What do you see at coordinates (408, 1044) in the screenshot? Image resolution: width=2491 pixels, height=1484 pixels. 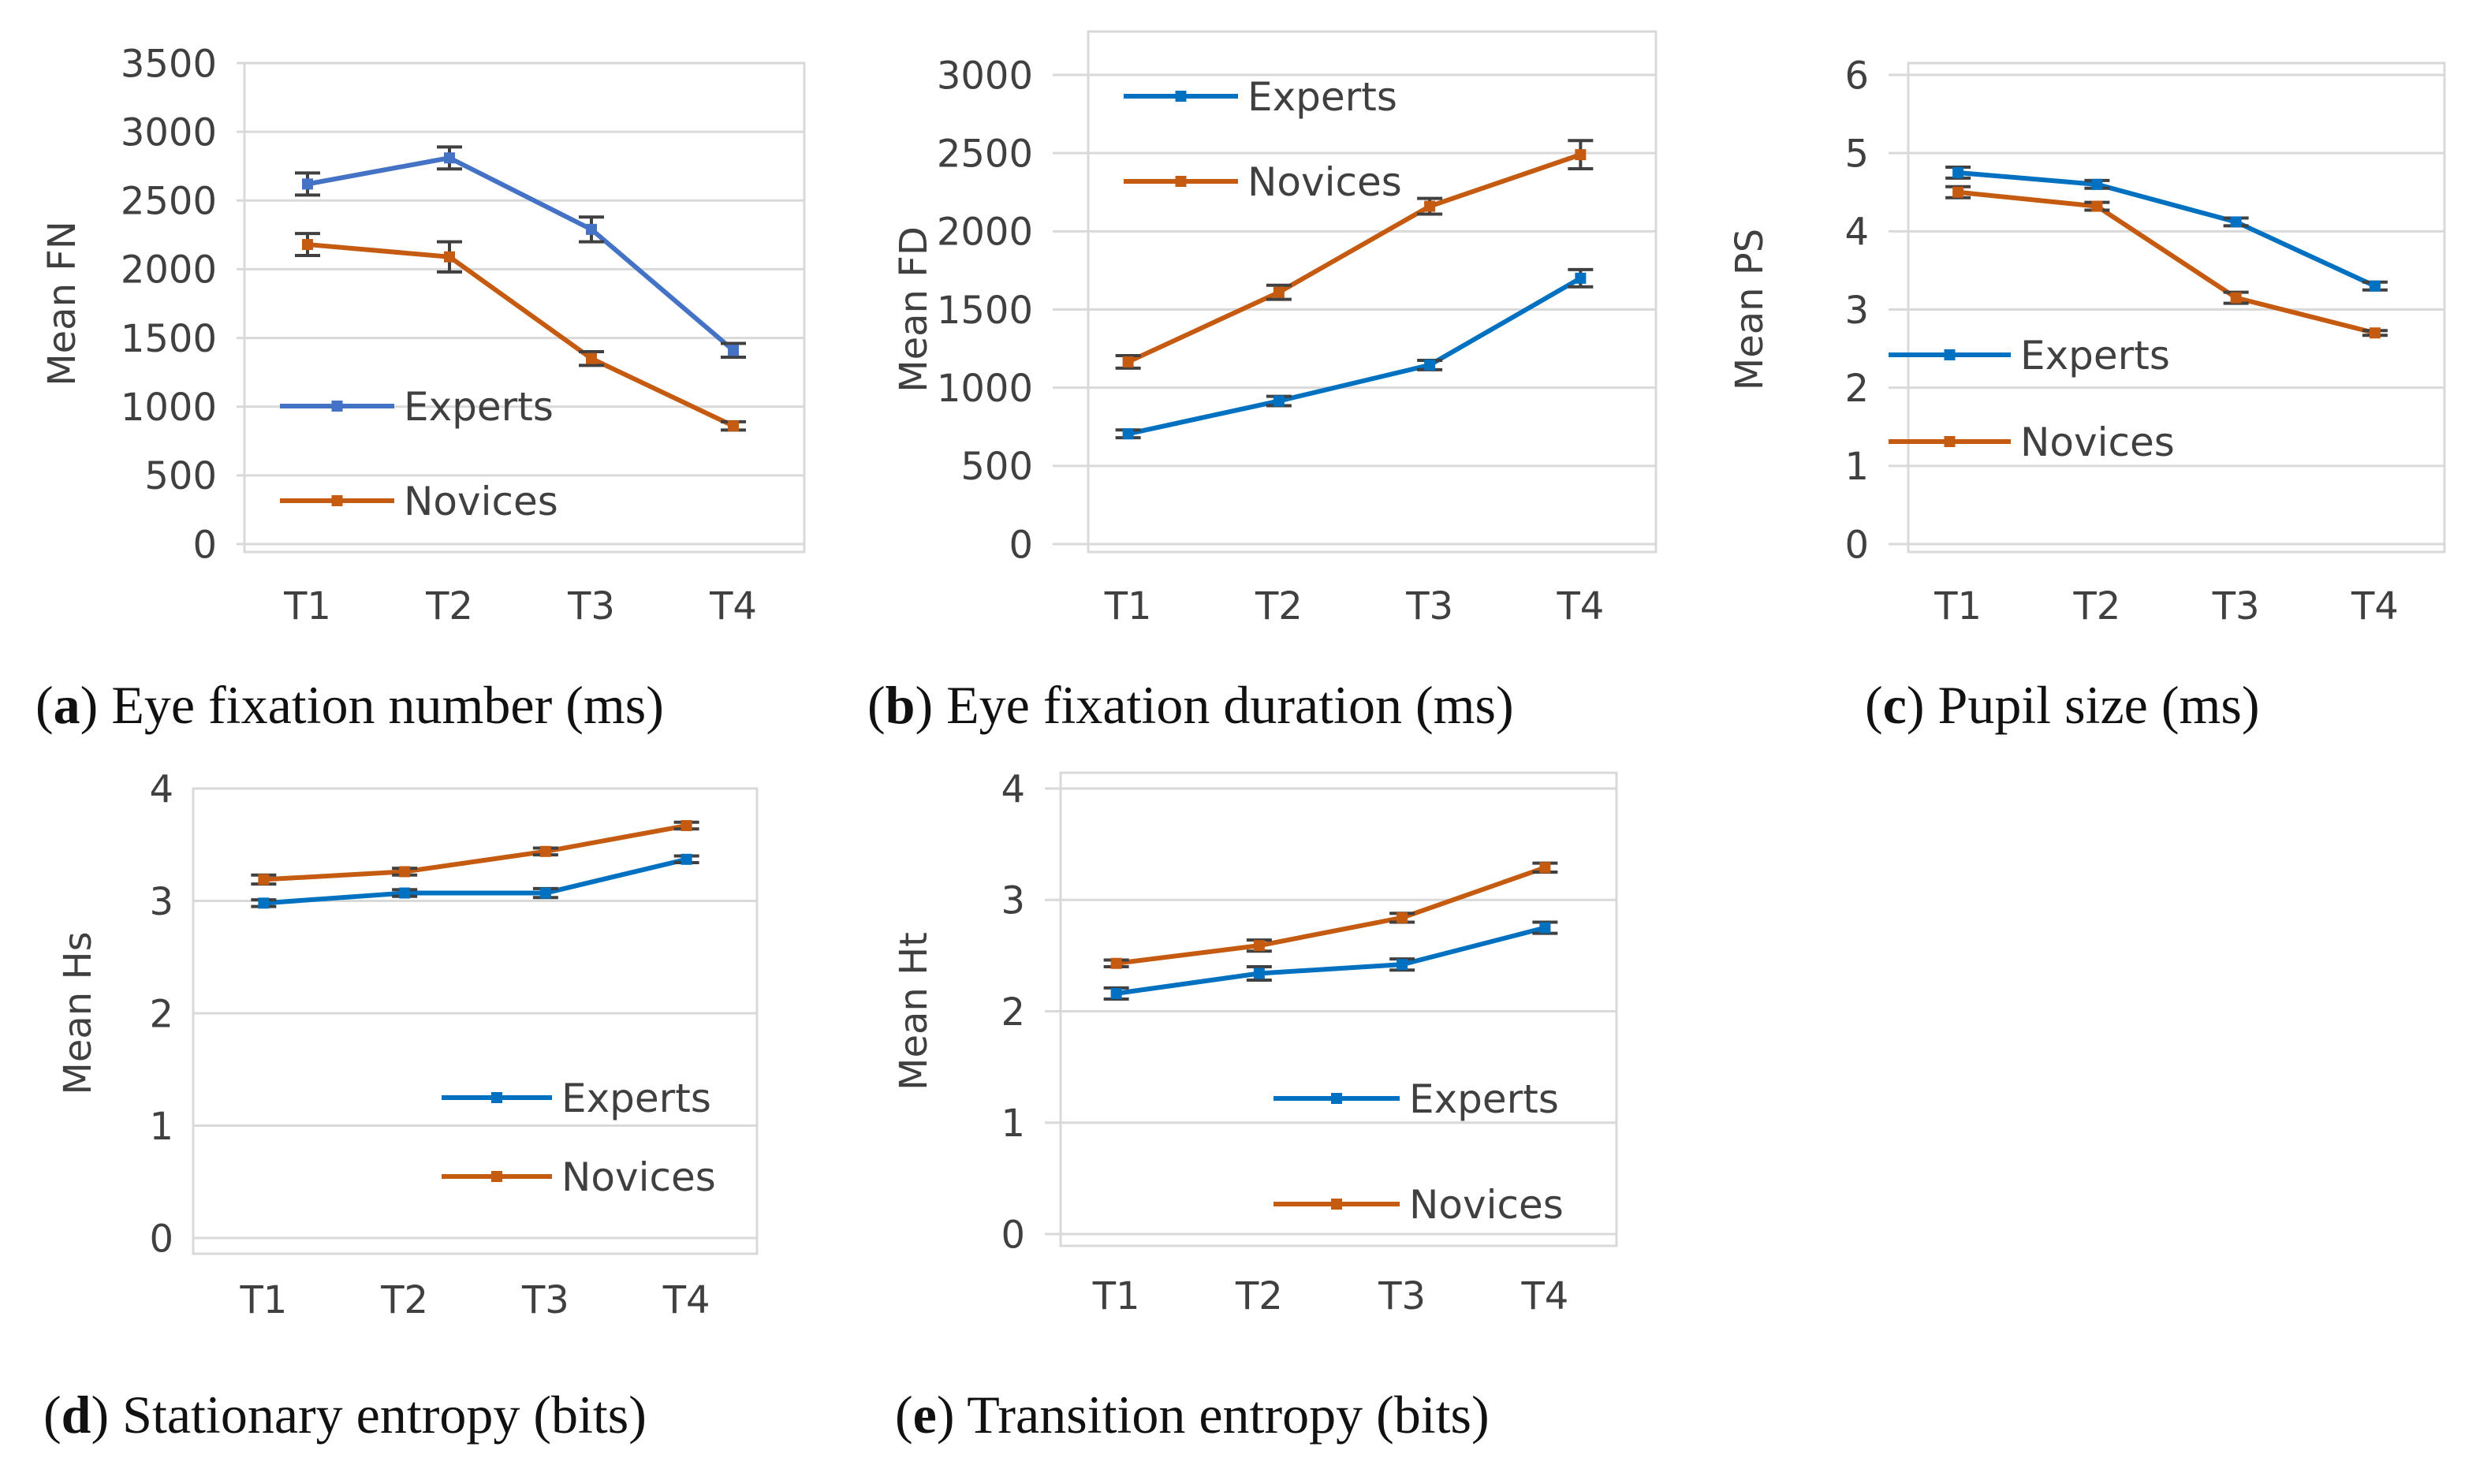 I see `chart-stationary-entropy: 0 1 2 3 4 T1 T2 T3 T4 Mean Hs Experts Novices` at bounding box center [408, 1044].